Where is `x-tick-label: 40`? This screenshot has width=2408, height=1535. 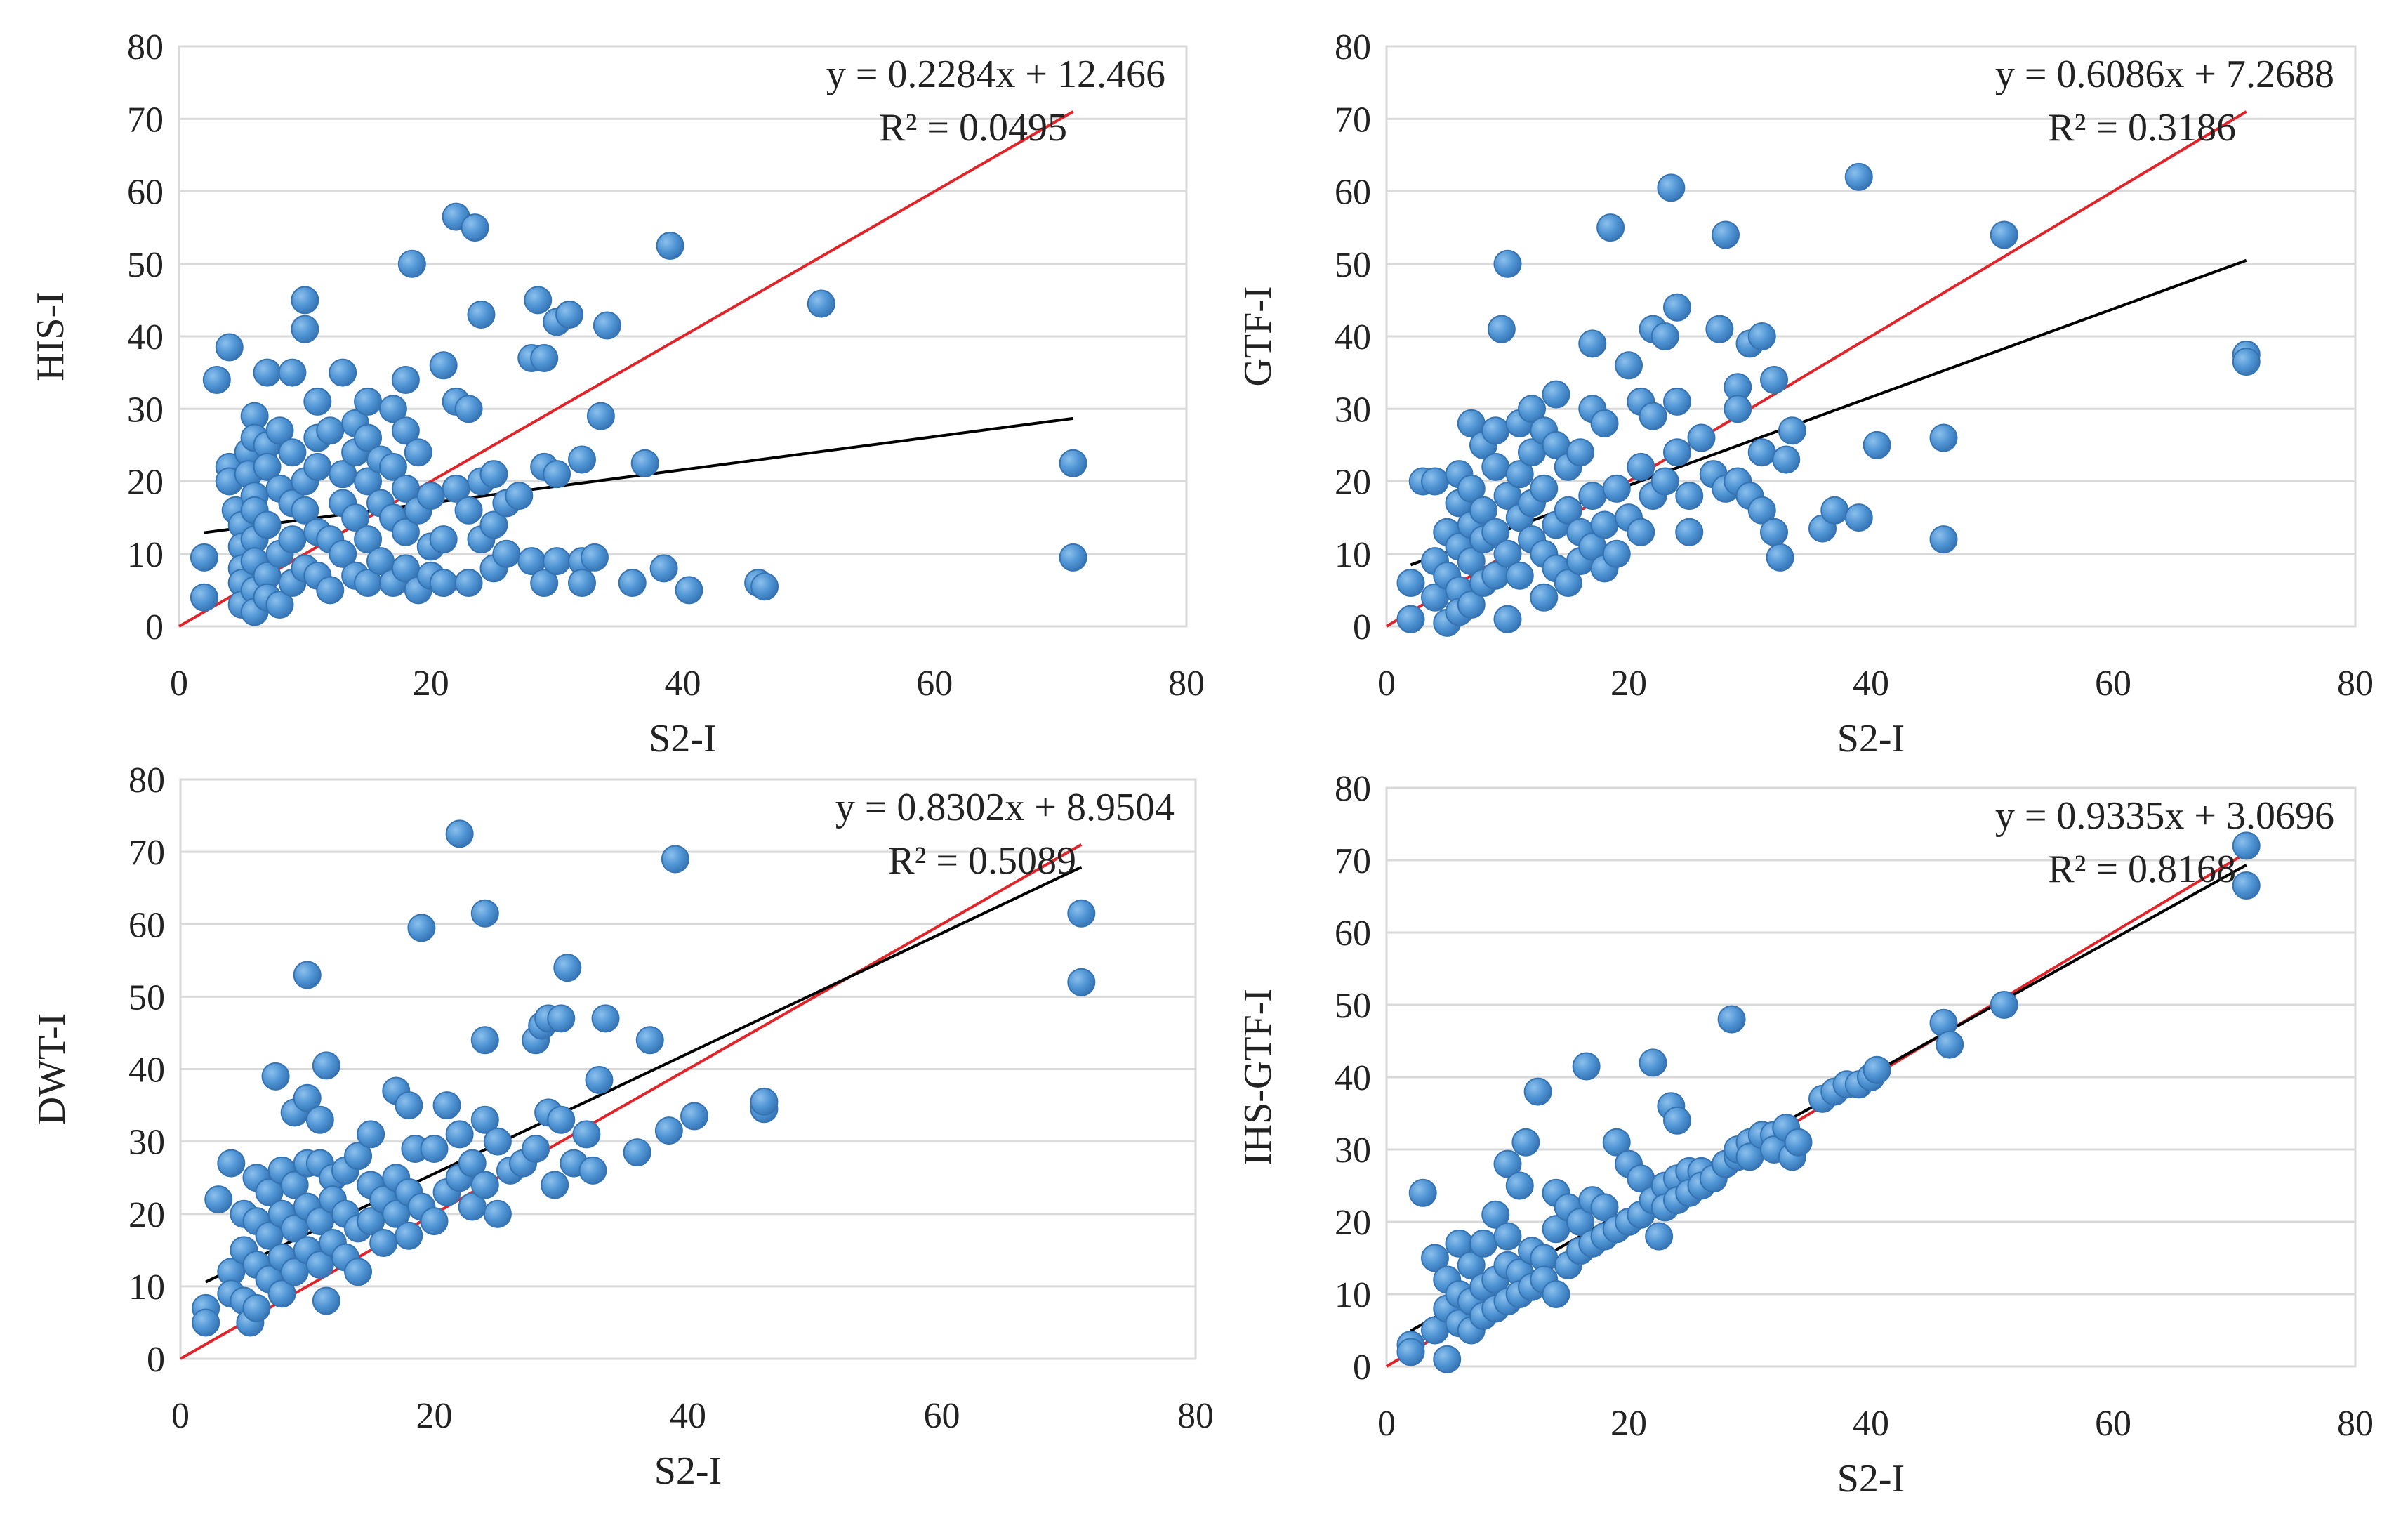 x-tick-label: 40 is located at coordinates (683, 684).